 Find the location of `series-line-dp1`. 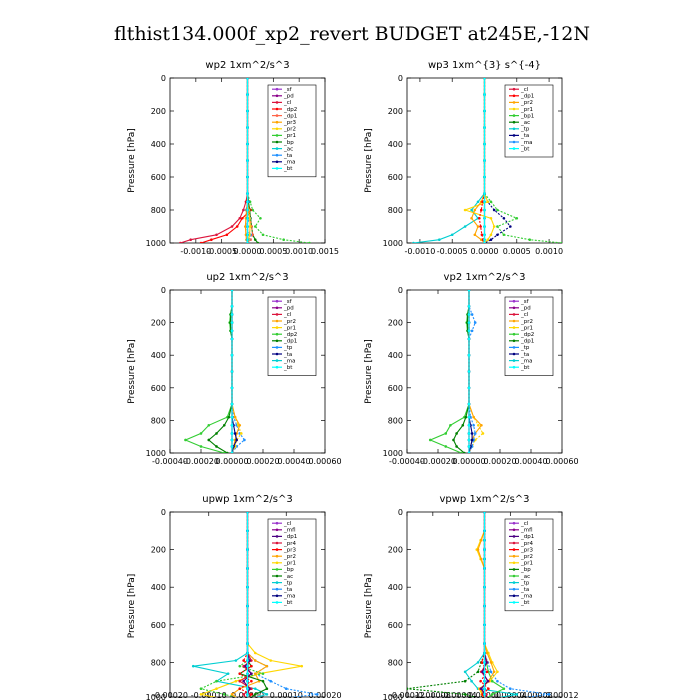

series-line-dp1 is located at coordinates (220, 371).